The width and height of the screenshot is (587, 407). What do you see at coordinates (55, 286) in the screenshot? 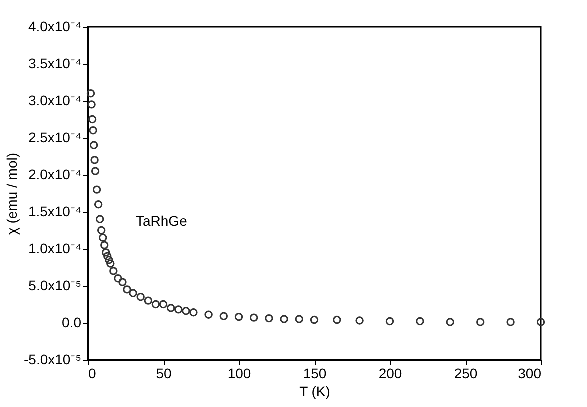
I see `y-tick-label: 5.0x10⁻⁵` at bounding box center [55, 286].